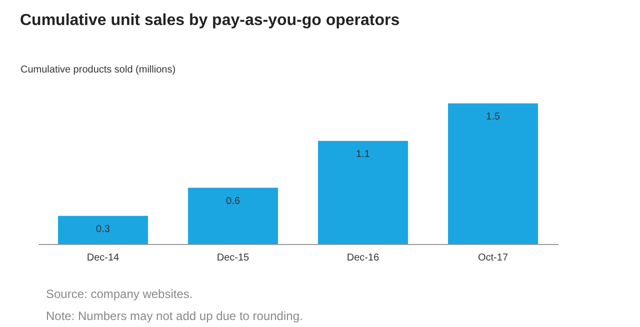 This screenshot has height=327, width=640. What do you see at coordinates (210, 20) in the screenshot?
I see `chart-title: Cumulative unit sales by pay-as-you-go operators` at bounding box center [210, 20].